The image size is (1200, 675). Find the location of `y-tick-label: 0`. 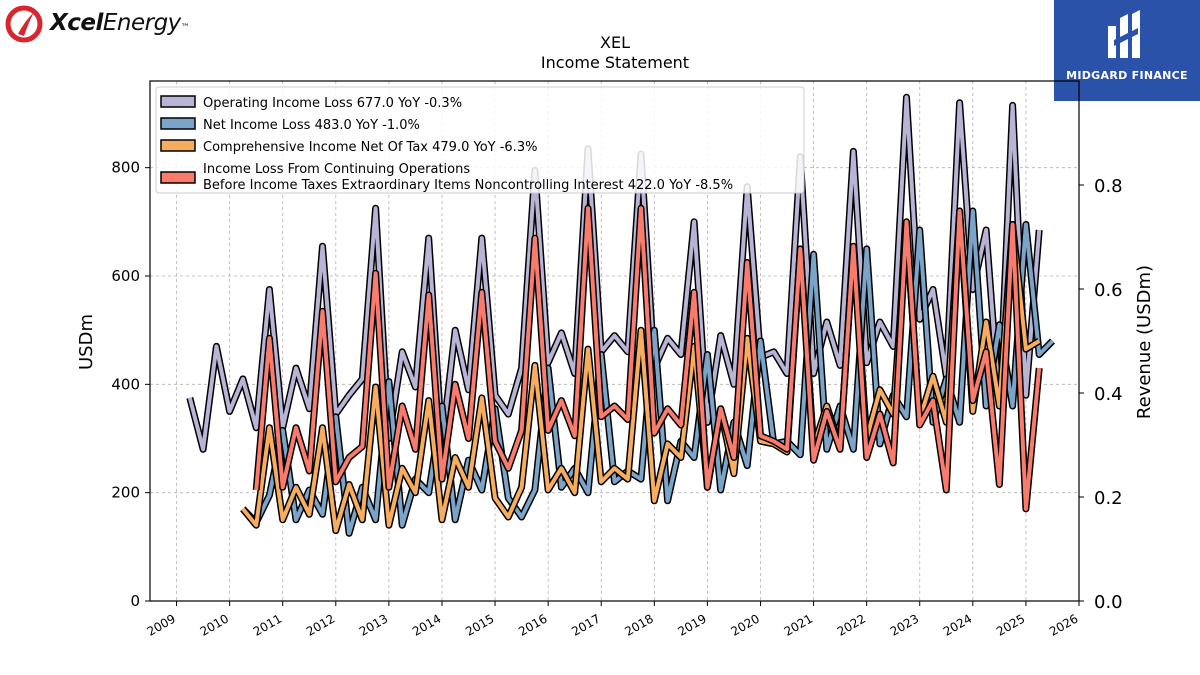

y-tick-label: 0 is located at coordinates (135, 601).